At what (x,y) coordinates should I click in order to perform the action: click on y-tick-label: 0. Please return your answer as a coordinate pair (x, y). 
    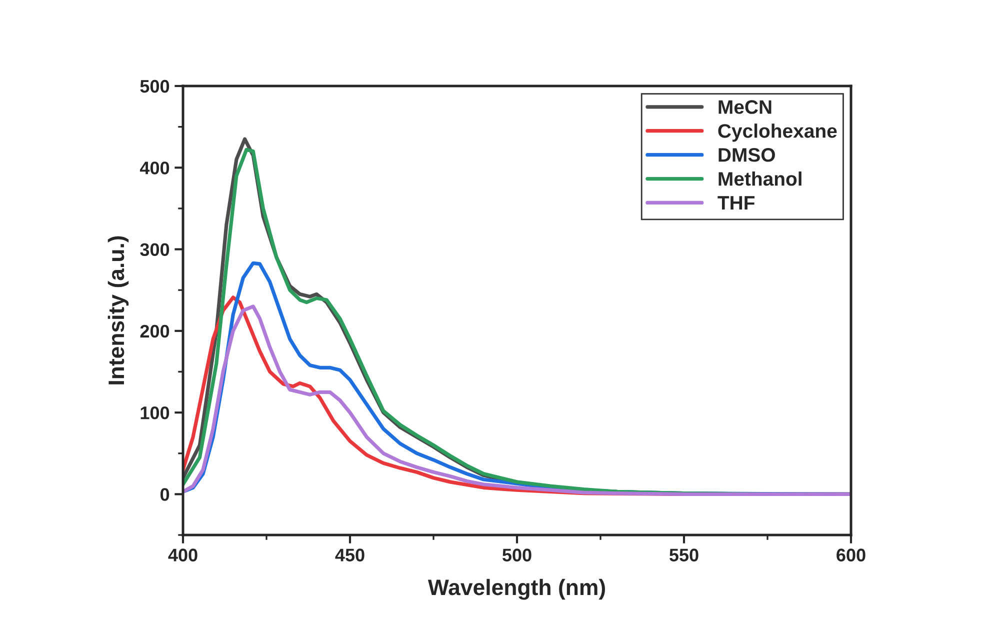
    Looking at the image, I should click on (165, 494).